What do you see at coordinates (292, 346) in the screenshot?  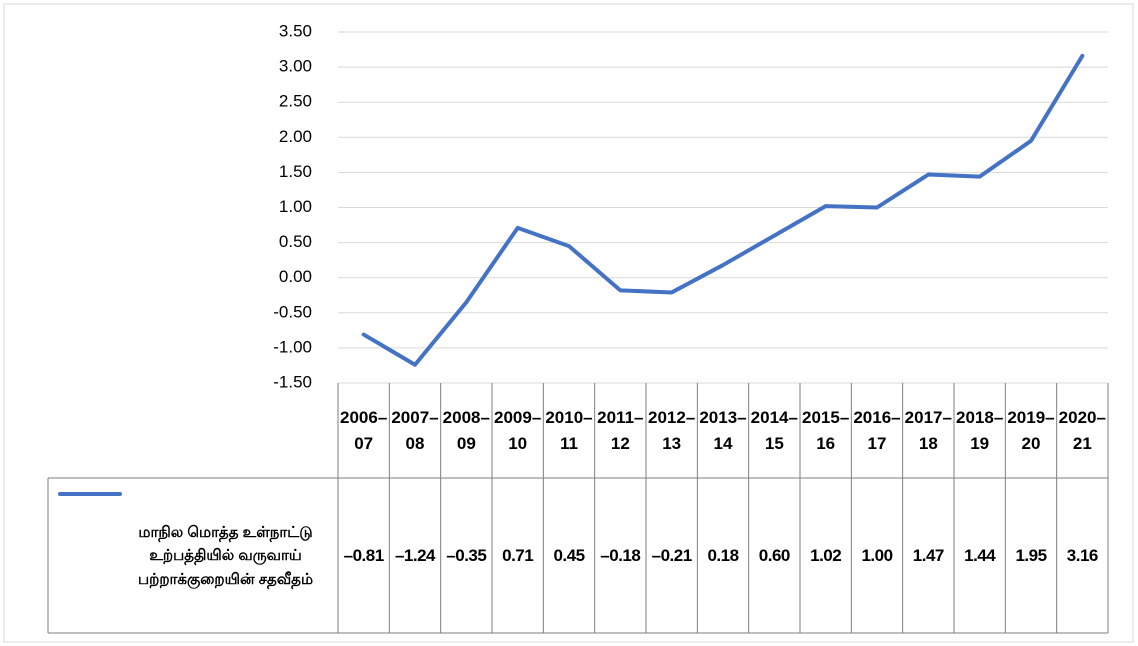 I see `y-tick-label: -1.00` at bounding box center [292, 346].